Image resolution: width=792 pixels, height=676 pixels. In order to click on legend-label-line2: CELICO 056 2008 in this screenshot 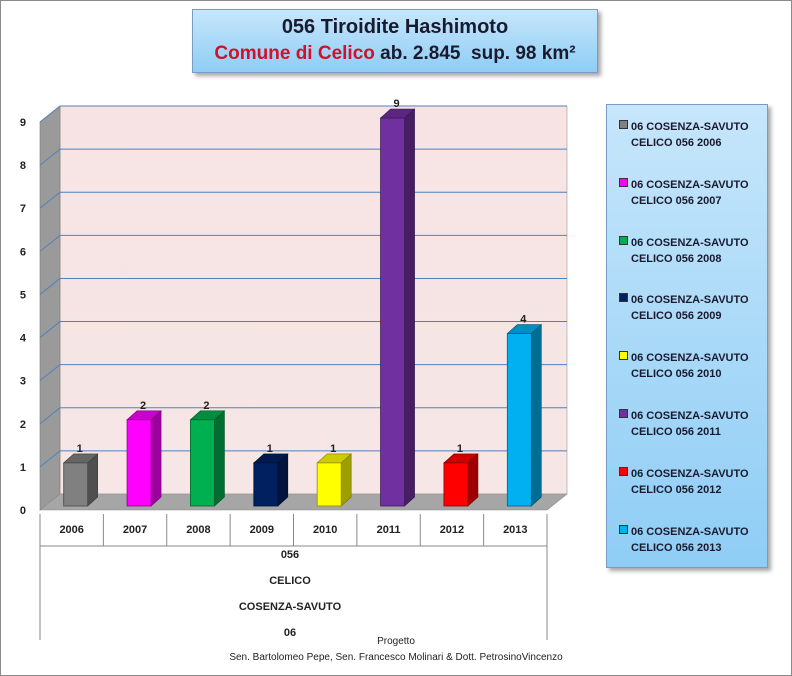, I will do `click(676, 258)`.